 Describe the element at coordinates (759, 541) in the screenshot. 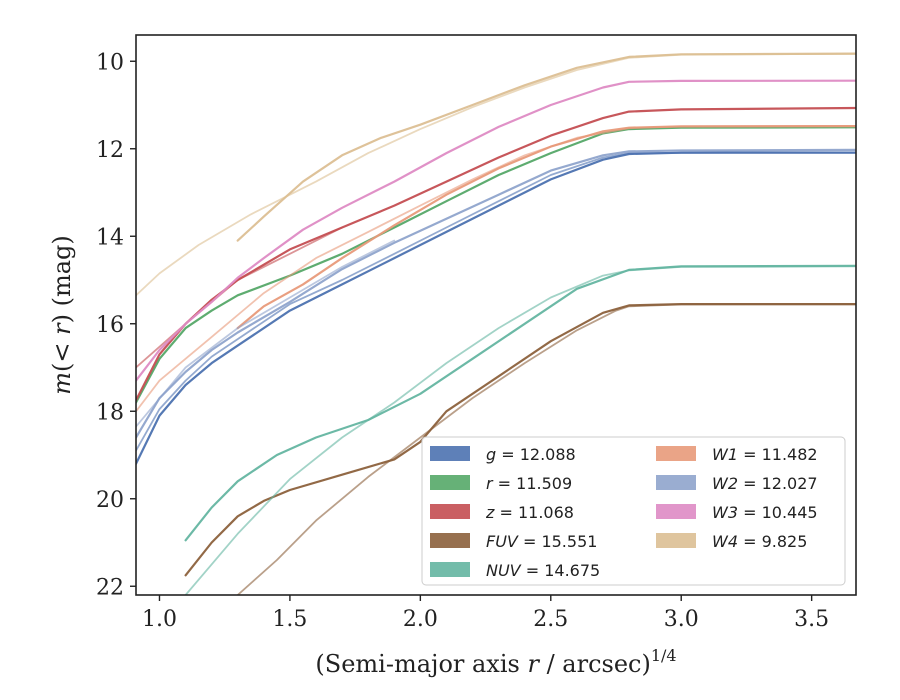

I see `legend-label: W4 = 9.825` at that location.